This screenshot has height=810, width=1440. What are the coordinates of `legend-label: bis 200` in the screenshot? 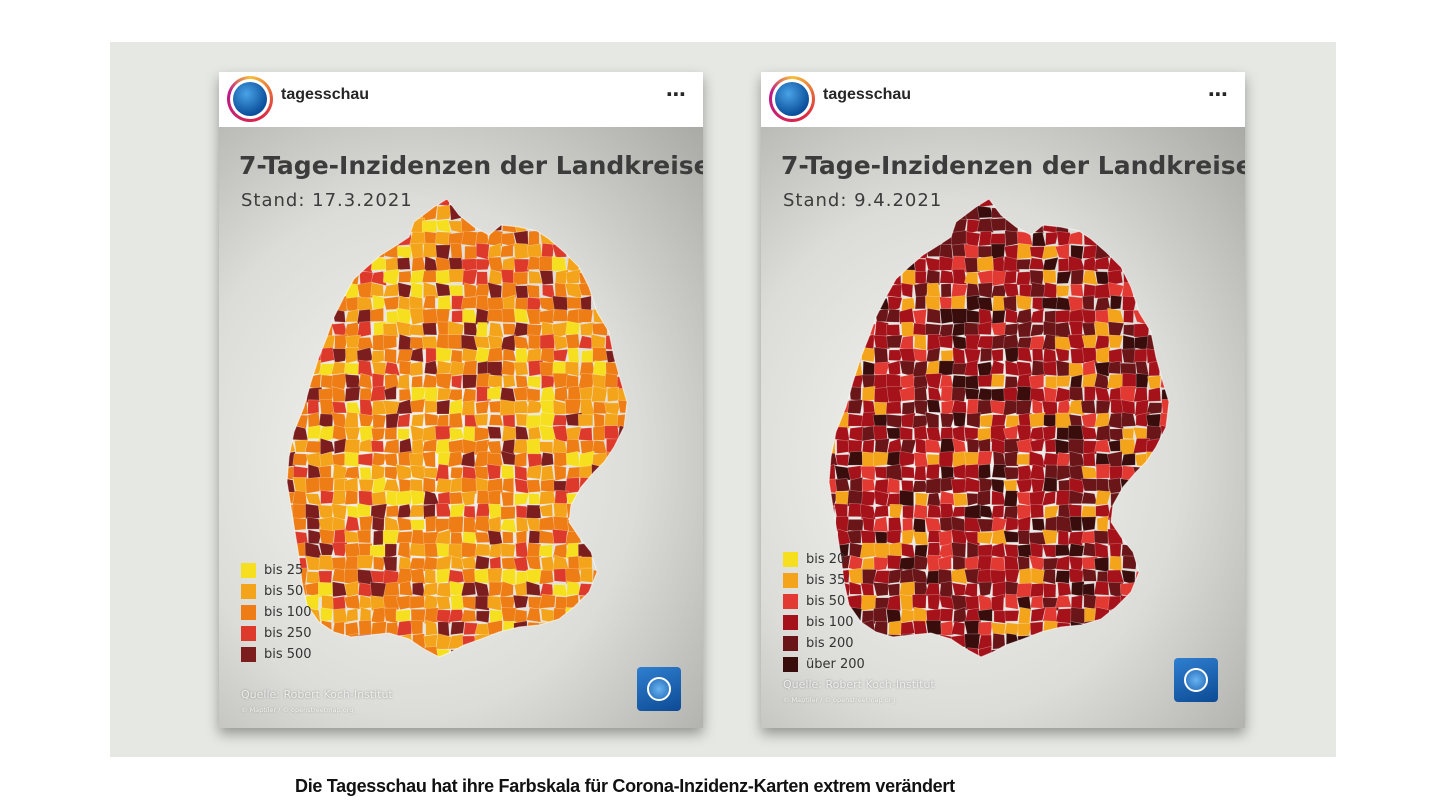 It's located at (830, 643).